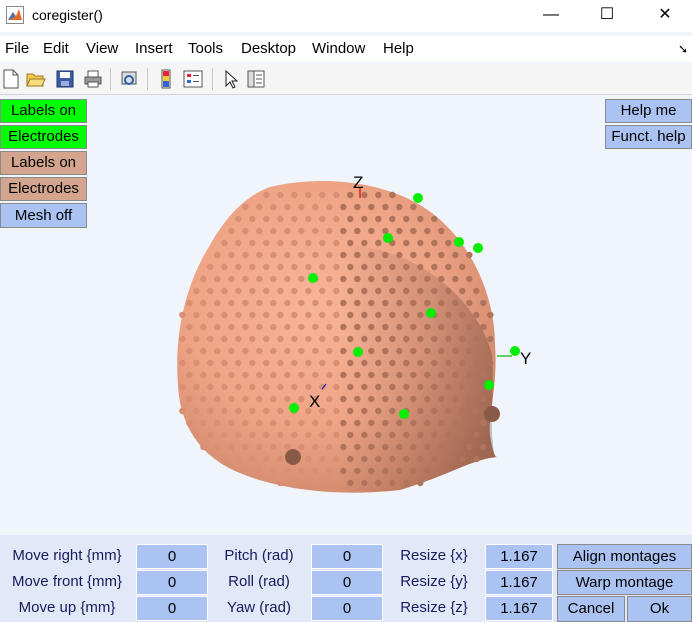 The height and width of the screenshot is (622, 692). What do you see at coordinates (269, 48) in the screenshot?
I see `menu-desktop: Desktop` at bounding box center [269, 48].